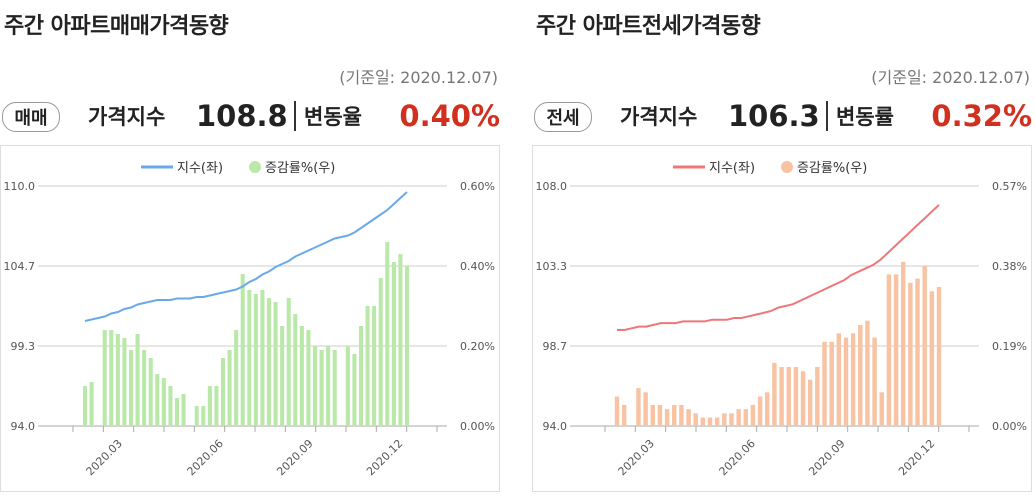 The image size is (1035, 504). I want to click on page-title: 주간 아파트전세가격동향, so click(648, 26).